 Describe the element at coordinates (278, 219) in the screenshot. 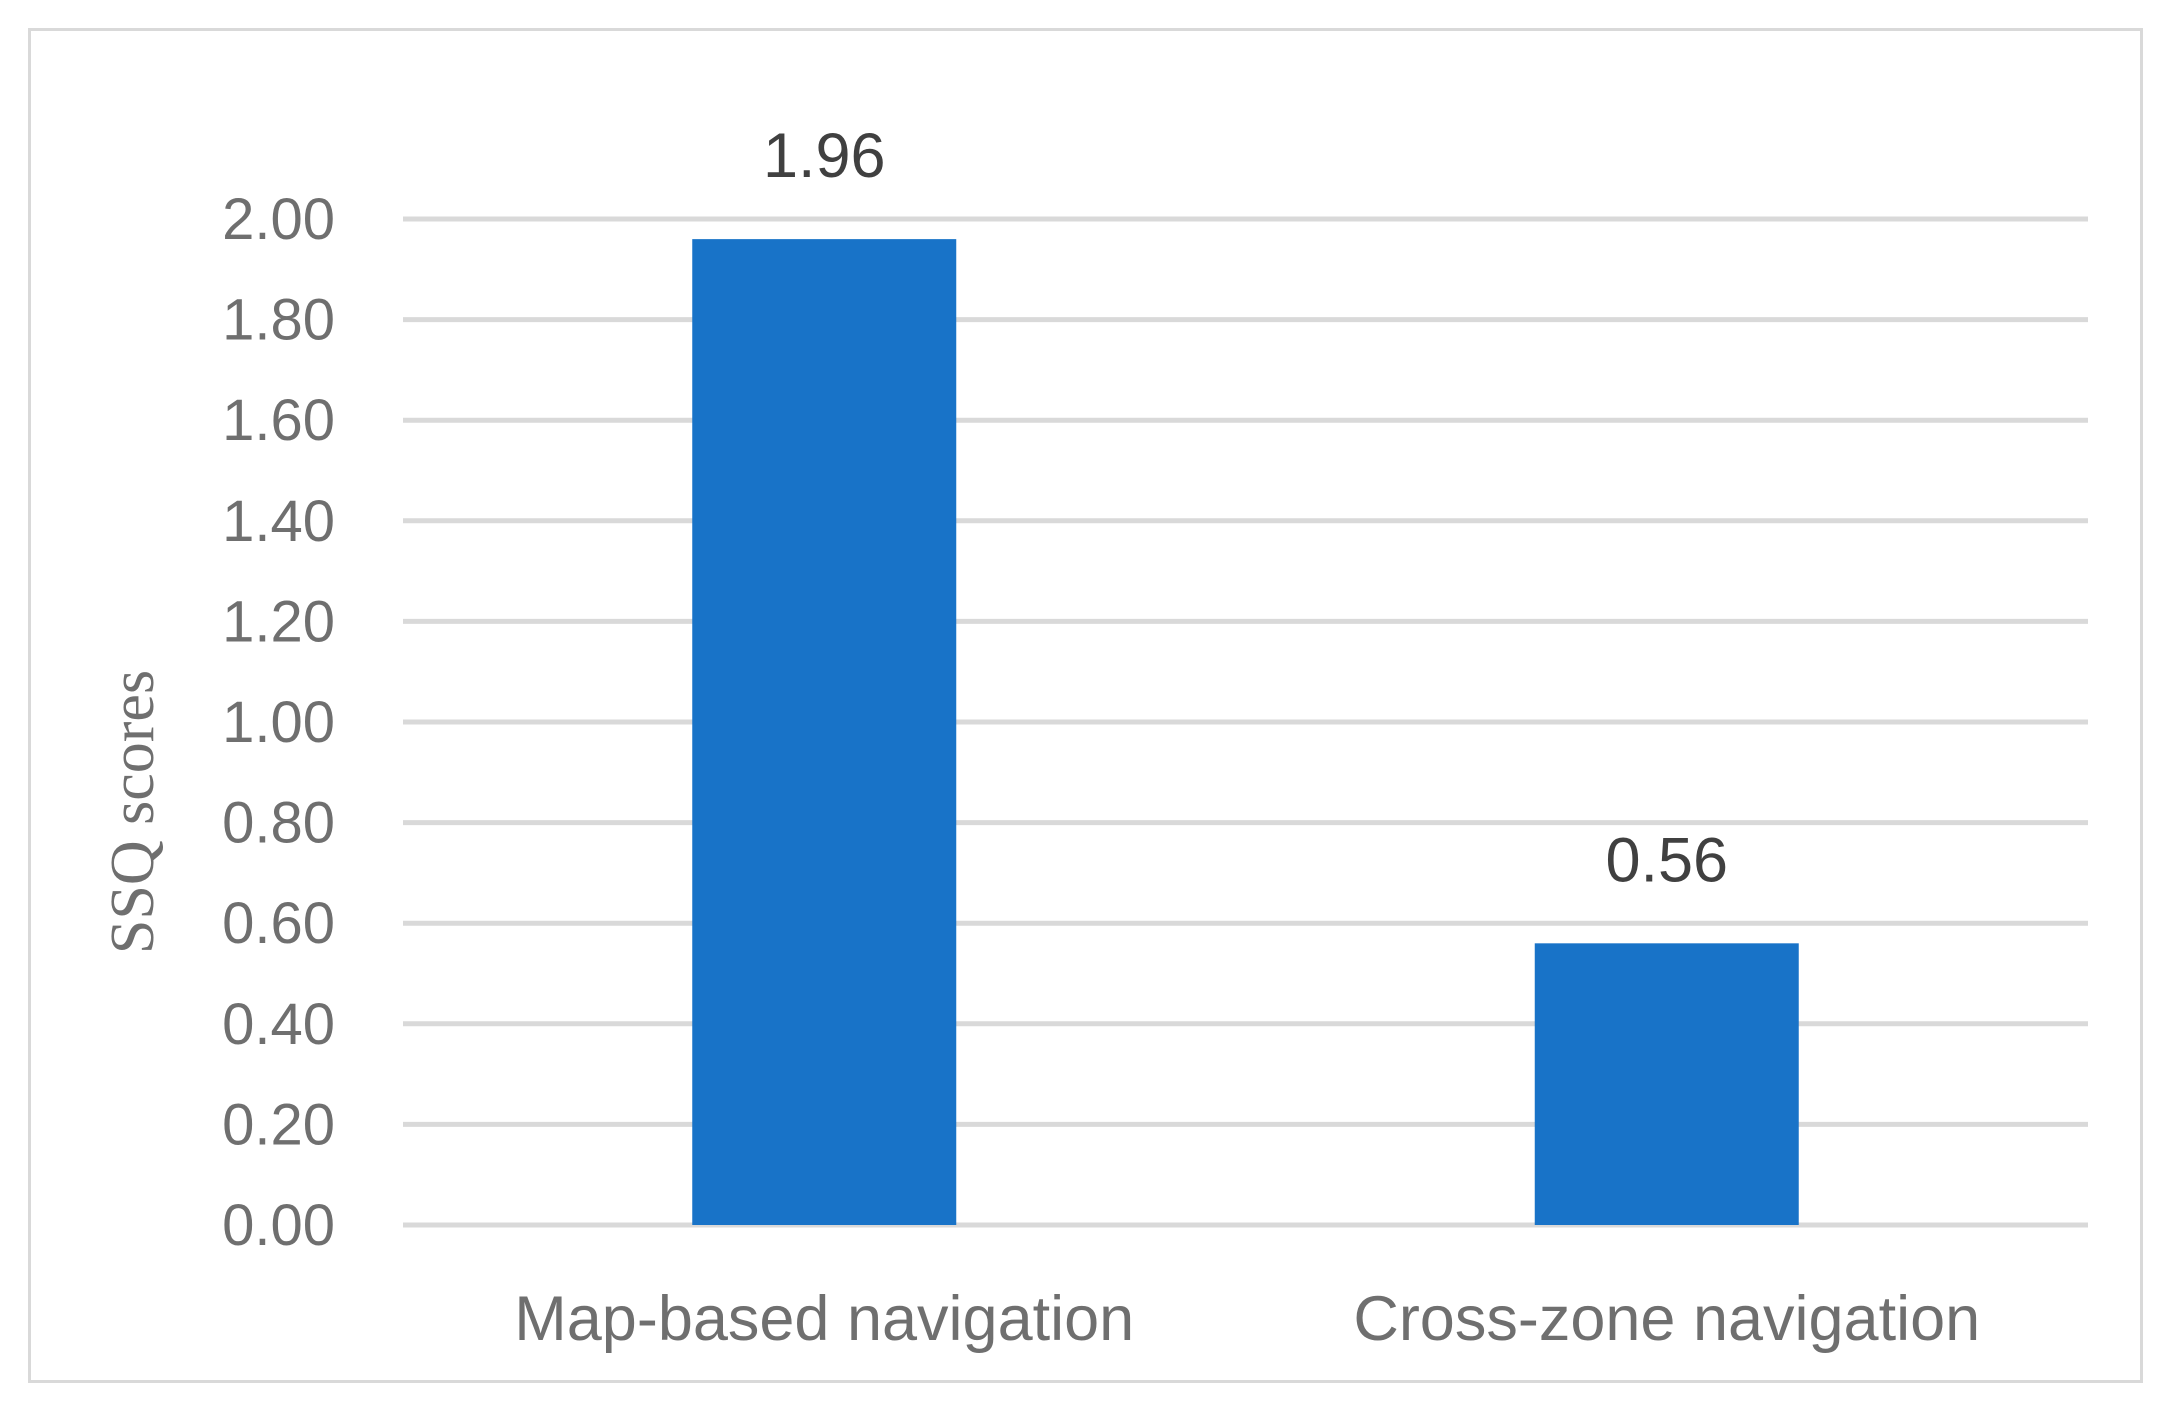

I see `y-tick-label: 2.00` at that location.